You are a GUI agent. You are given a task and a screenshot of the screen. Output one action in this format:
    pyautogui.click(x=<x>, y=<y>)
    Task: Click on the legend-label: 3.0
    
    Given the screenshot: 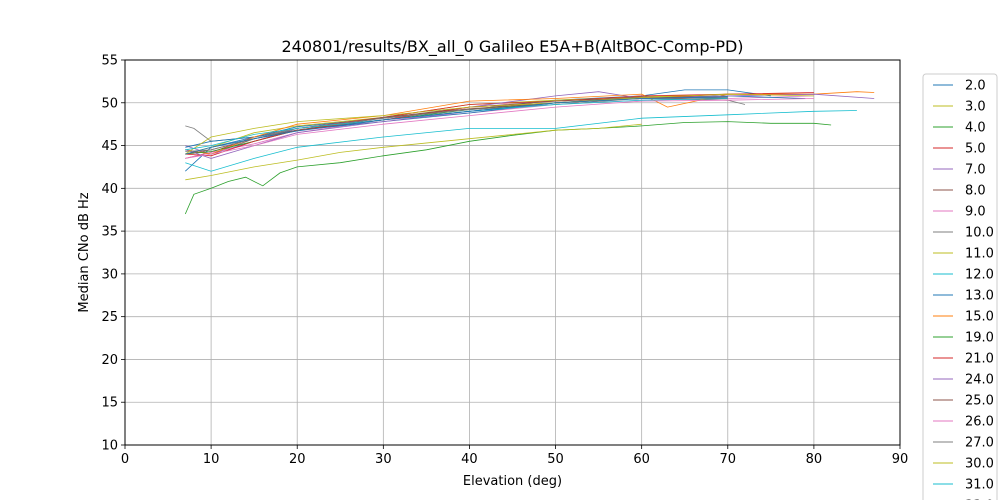 What is the action you would take?
    pyautogui.click(x=975, y=107)
    